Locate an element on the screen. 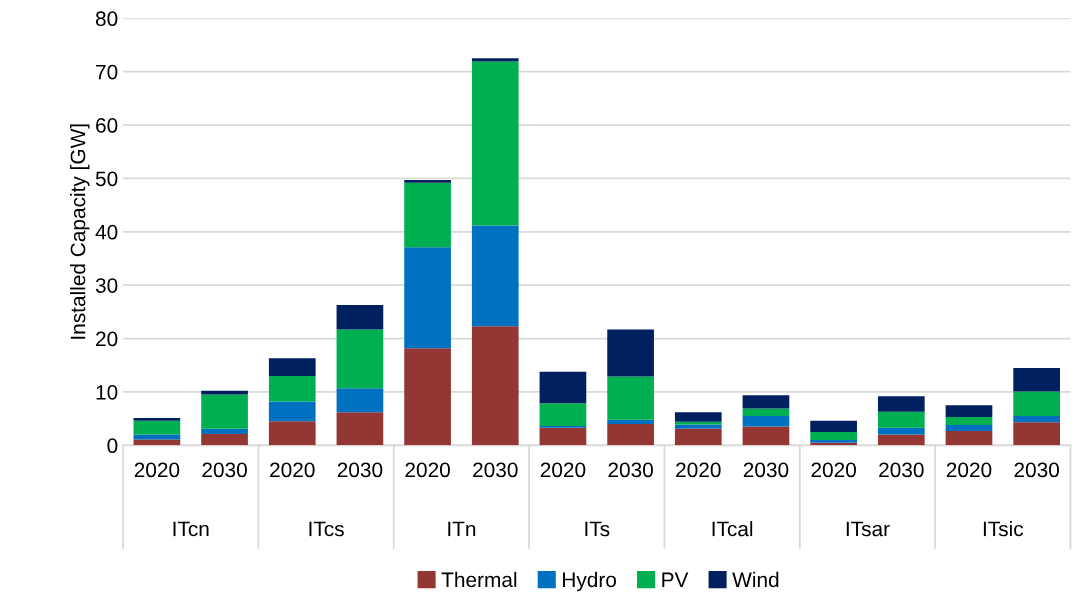 Image resolution: width=1089 pixels, height=610 pixels. legend-label: Hydro is located at coordinates (590, 581).